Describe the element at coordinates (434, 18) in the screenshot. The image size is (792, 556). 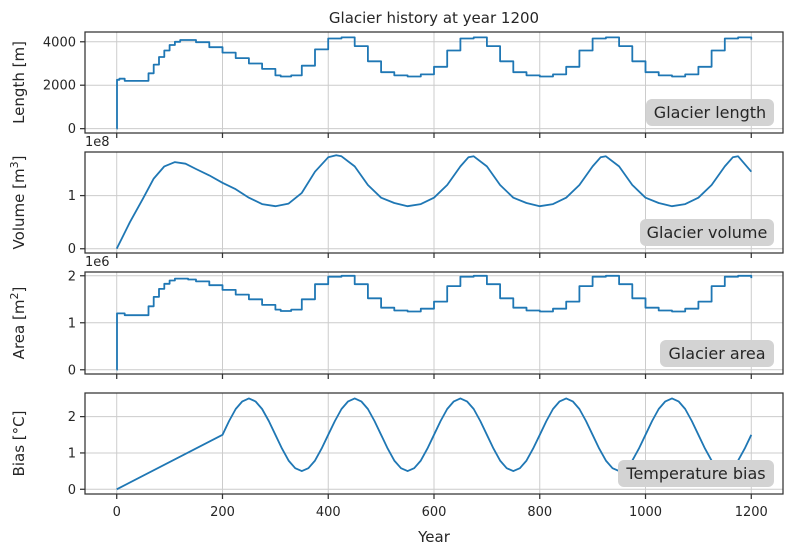
I see `figure-title: Glacier history at year 1200` at that location.